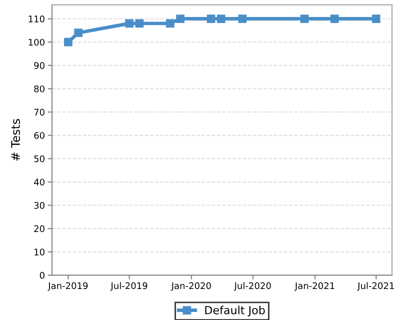 The height and width of the screenshot is (320, 400). What do you see at coordinates (15, 140) in the screenshot?
I see `y-axis-title: # Tests` at bounding box center [15, 140].